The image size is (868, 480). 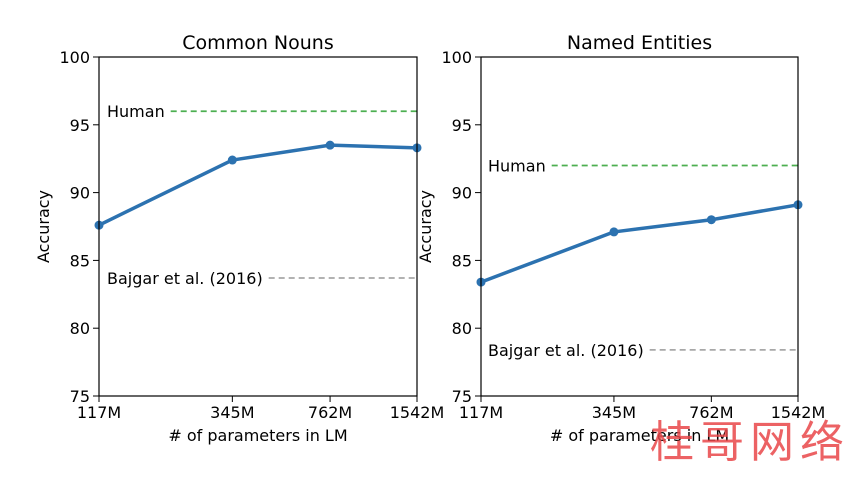 What do you see at coordinates (462, 193) in the screenshot?
I see `panel-2-y-tick-label: 90` at bounding box center [462, 193].